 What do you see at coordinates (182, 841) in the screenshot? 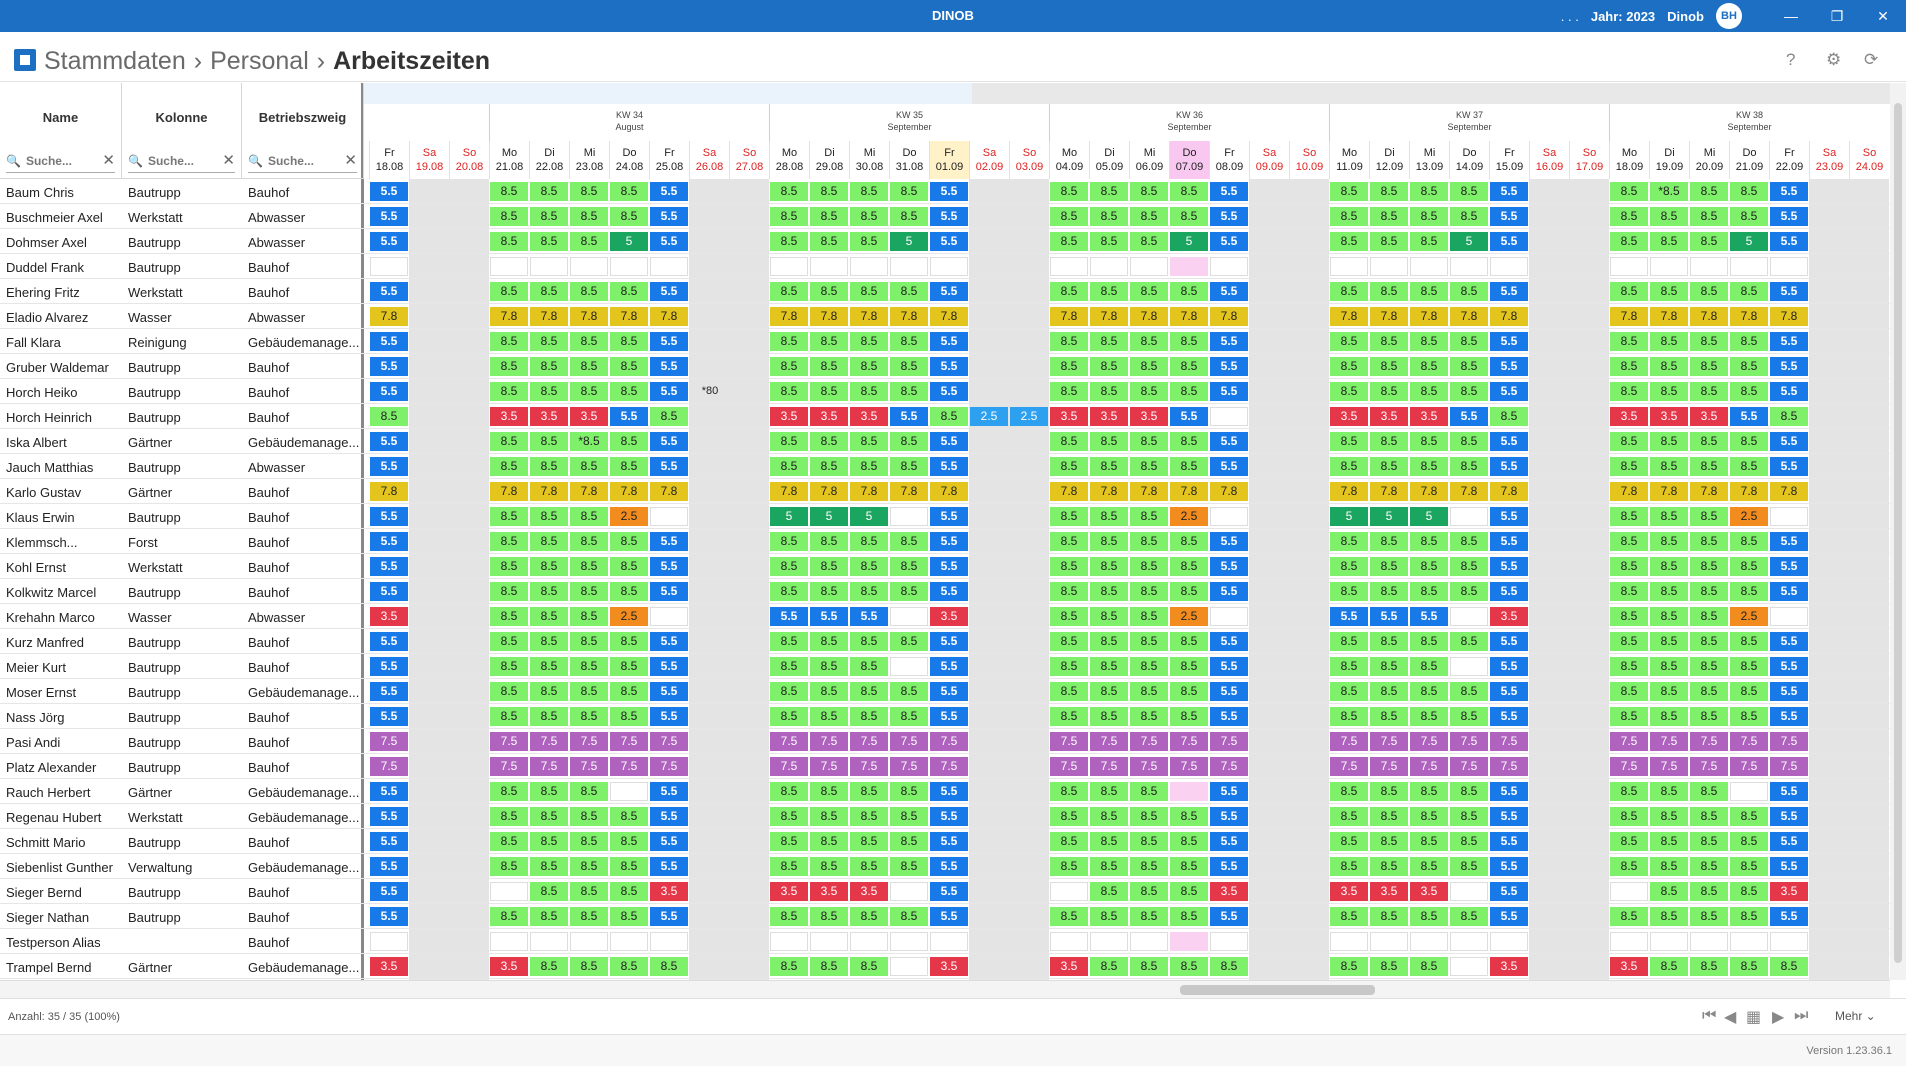
I see `table-row: Schmitt Mario Bautrupp Bauhof` at bounding box center [182, 841].